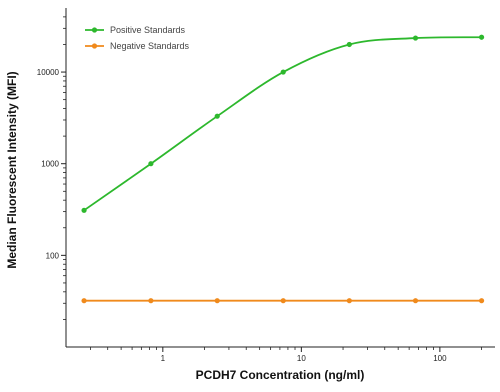  What do you see at coordinates (48, 72) in the screenshot?
I see `y-tick-label: 10000` at bounding box center [48, 72].